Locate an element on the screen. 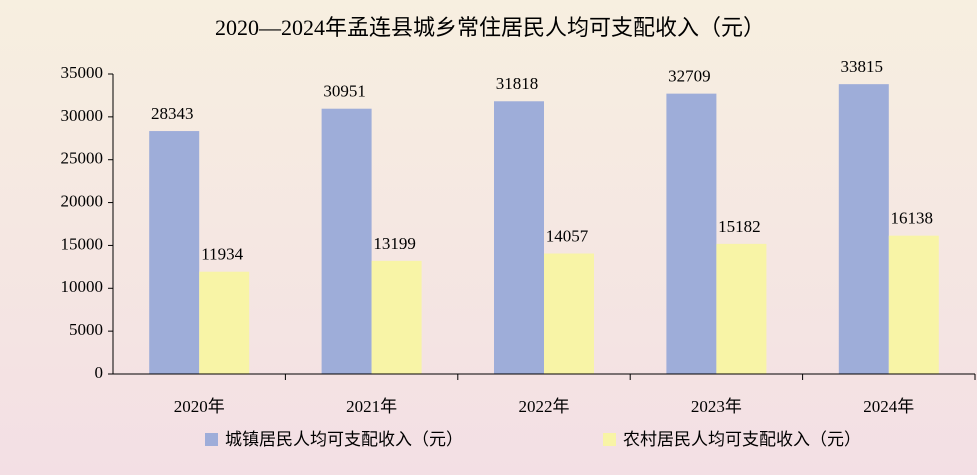 This screenshot has width=977, height=475. value-label: 11934 is located at coordinates (222, 254).